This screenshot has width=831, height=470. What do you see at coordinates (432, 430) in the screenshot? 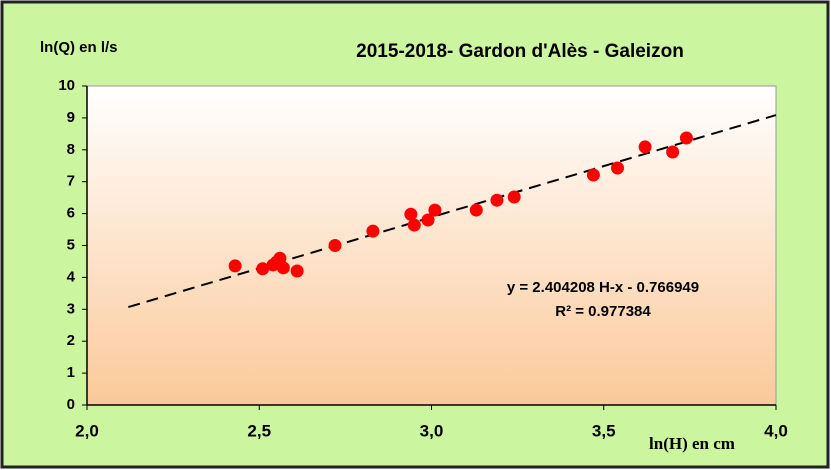
I see `x-tick-label: 3,0` at bounding box center [432, 430].